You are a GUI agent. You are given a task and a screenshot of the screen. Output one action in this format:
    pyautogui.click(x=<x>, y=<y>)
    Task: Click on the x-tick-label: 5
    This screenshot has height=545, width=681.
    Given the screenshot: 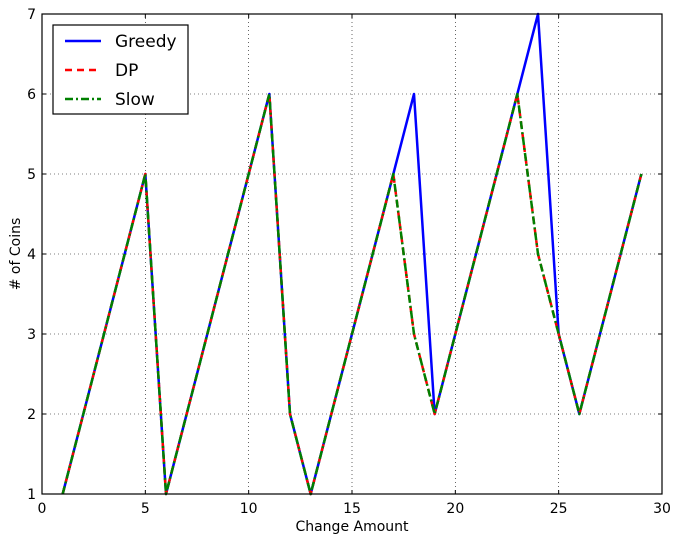 What is the action you would take?
    pyautogui.click(x=145, y=509)
    